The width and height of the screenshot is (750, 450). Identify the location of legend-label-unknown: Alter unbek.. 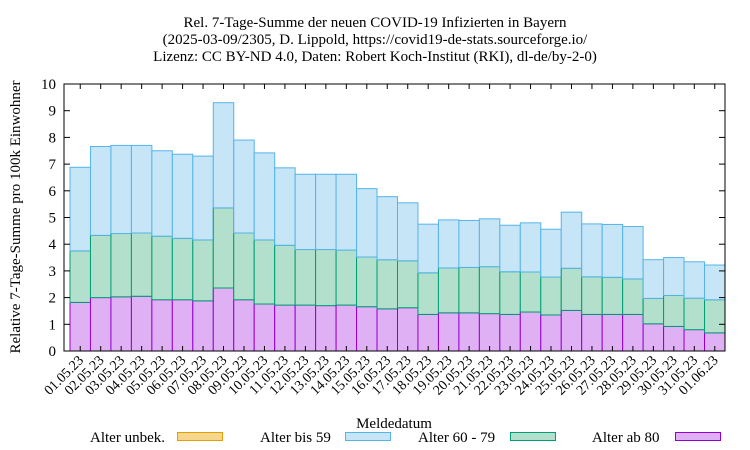
(127, 438).